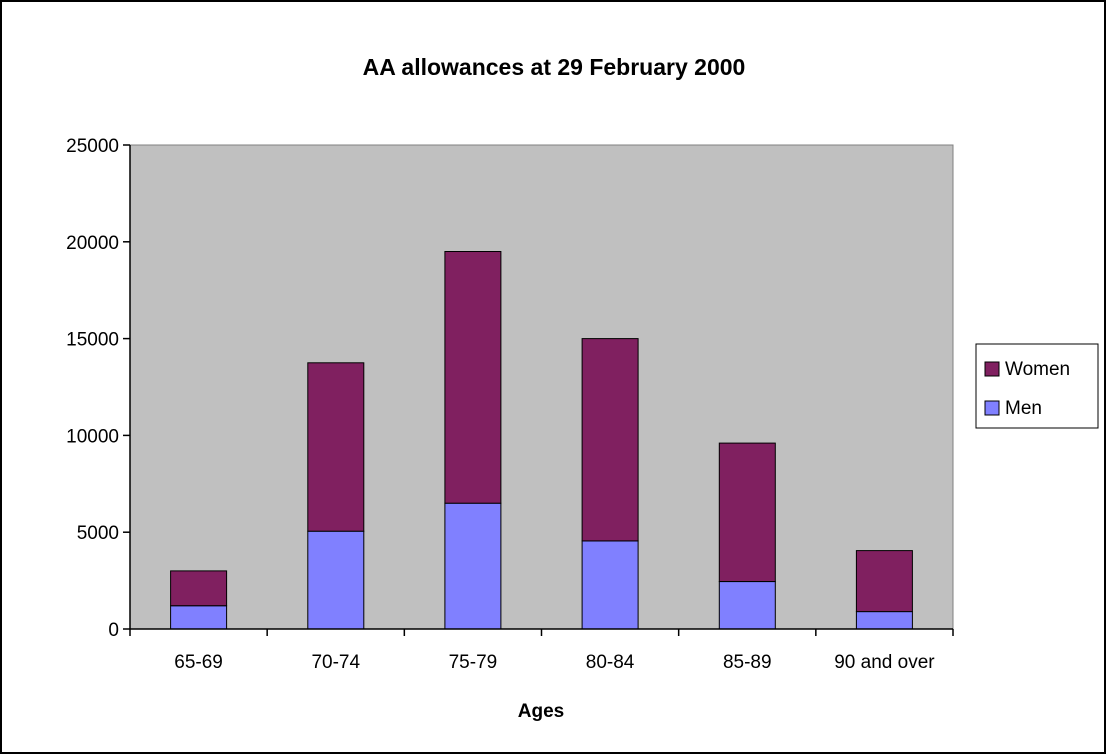 This screenshot has width=1108, height=756. I want to click on x-tick-label: 80-84, so click(610, 662).